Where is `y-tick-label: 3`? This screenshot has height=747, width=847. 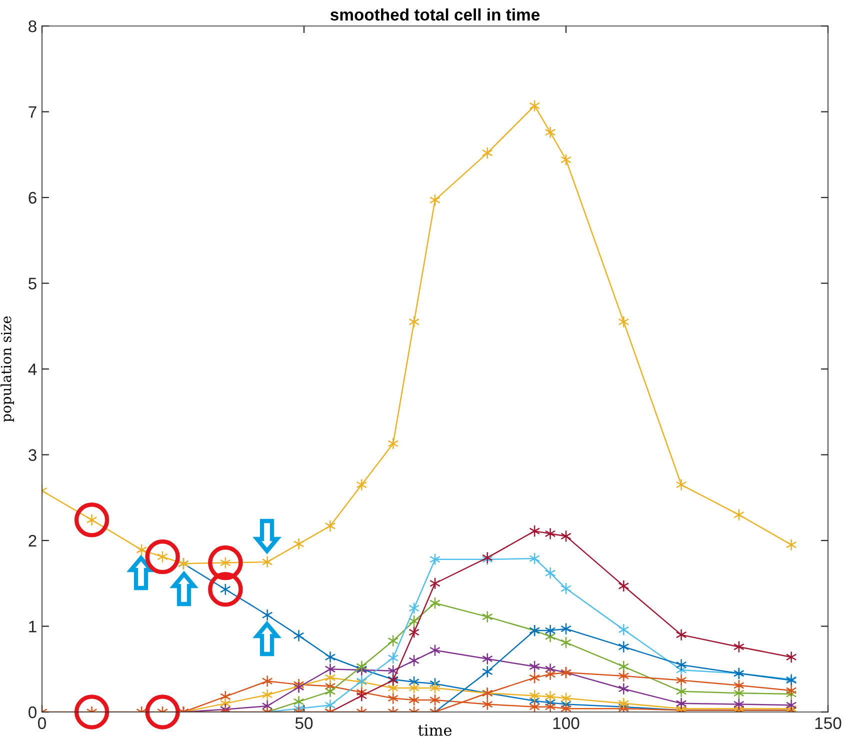
y-tick-label: 3 is located at coordinates (32, 455).